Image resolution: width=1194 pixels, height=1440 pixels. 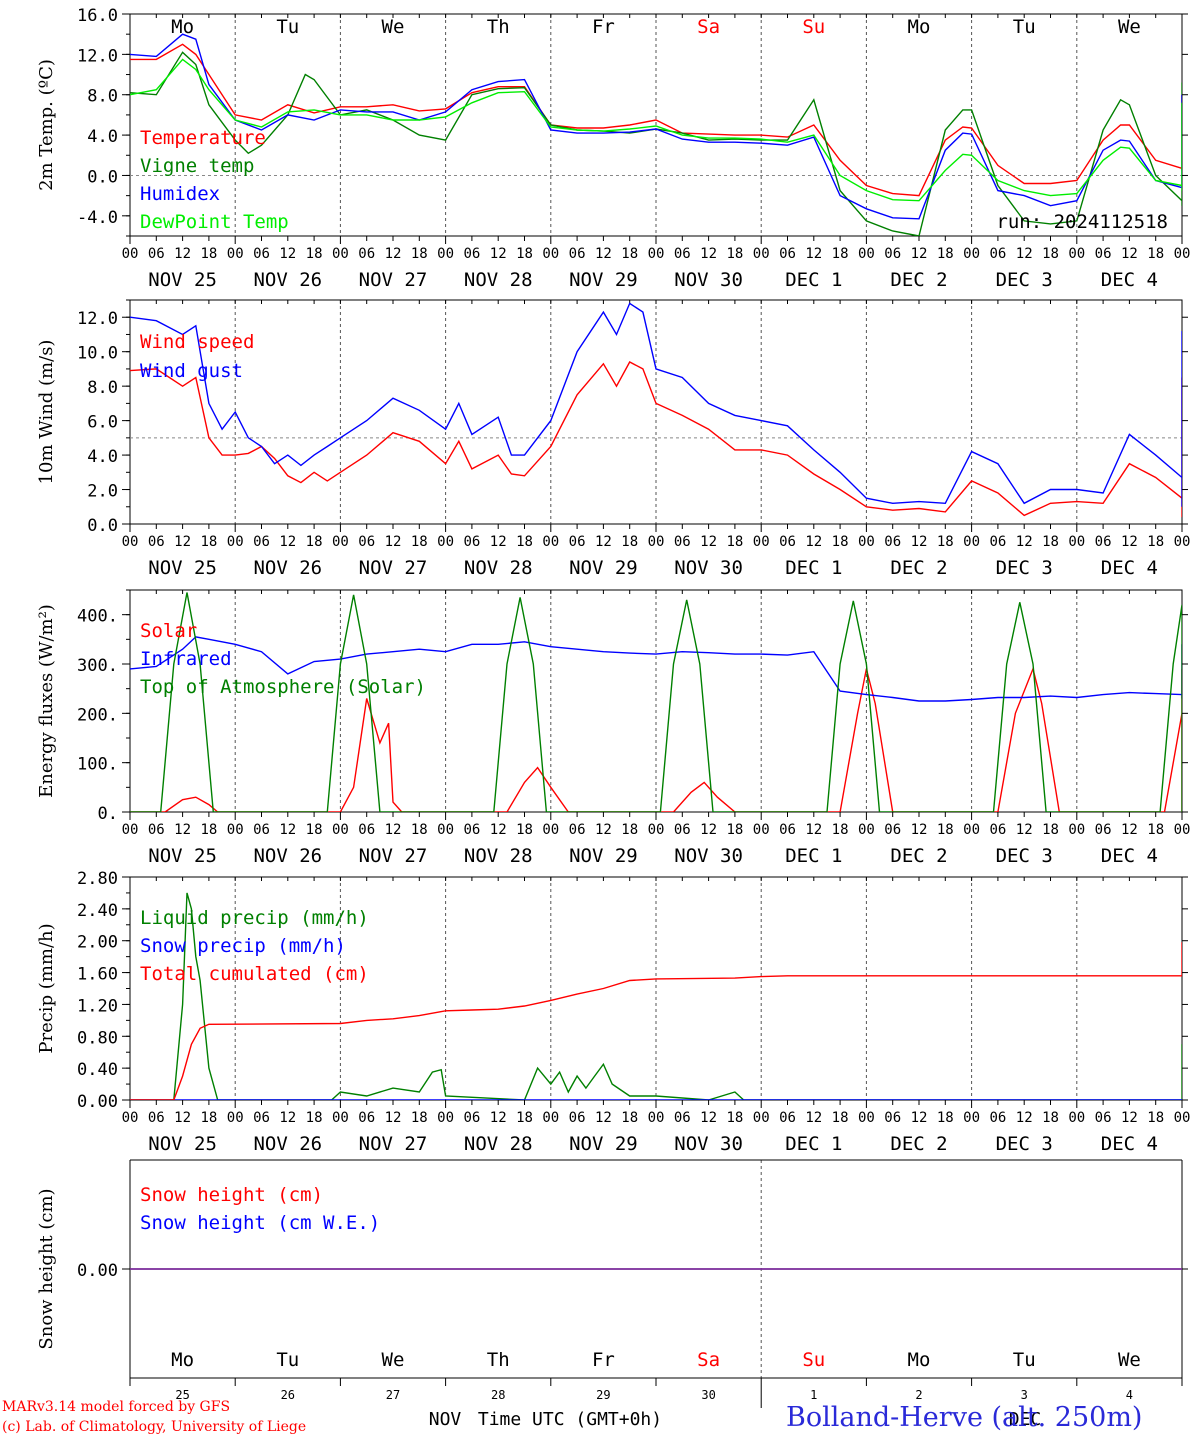 What do you see at coordinates (1129, 1395) in the screenshot?
I see `day-number: 4` at bounding box center [1129, 1395].